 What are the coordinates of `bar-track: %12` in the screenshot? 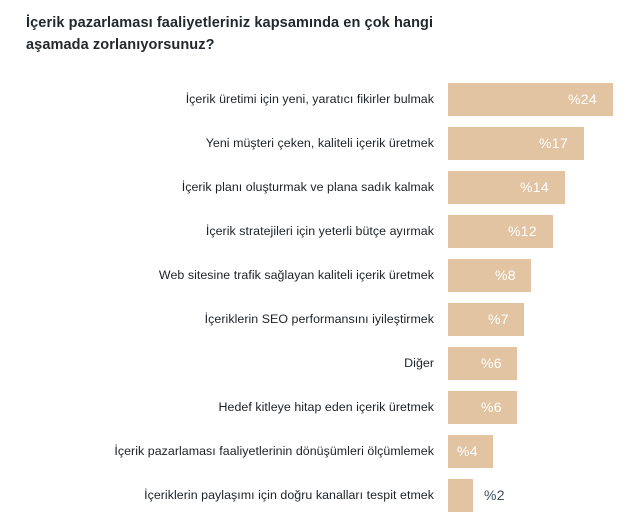 It's located at (541, 231).